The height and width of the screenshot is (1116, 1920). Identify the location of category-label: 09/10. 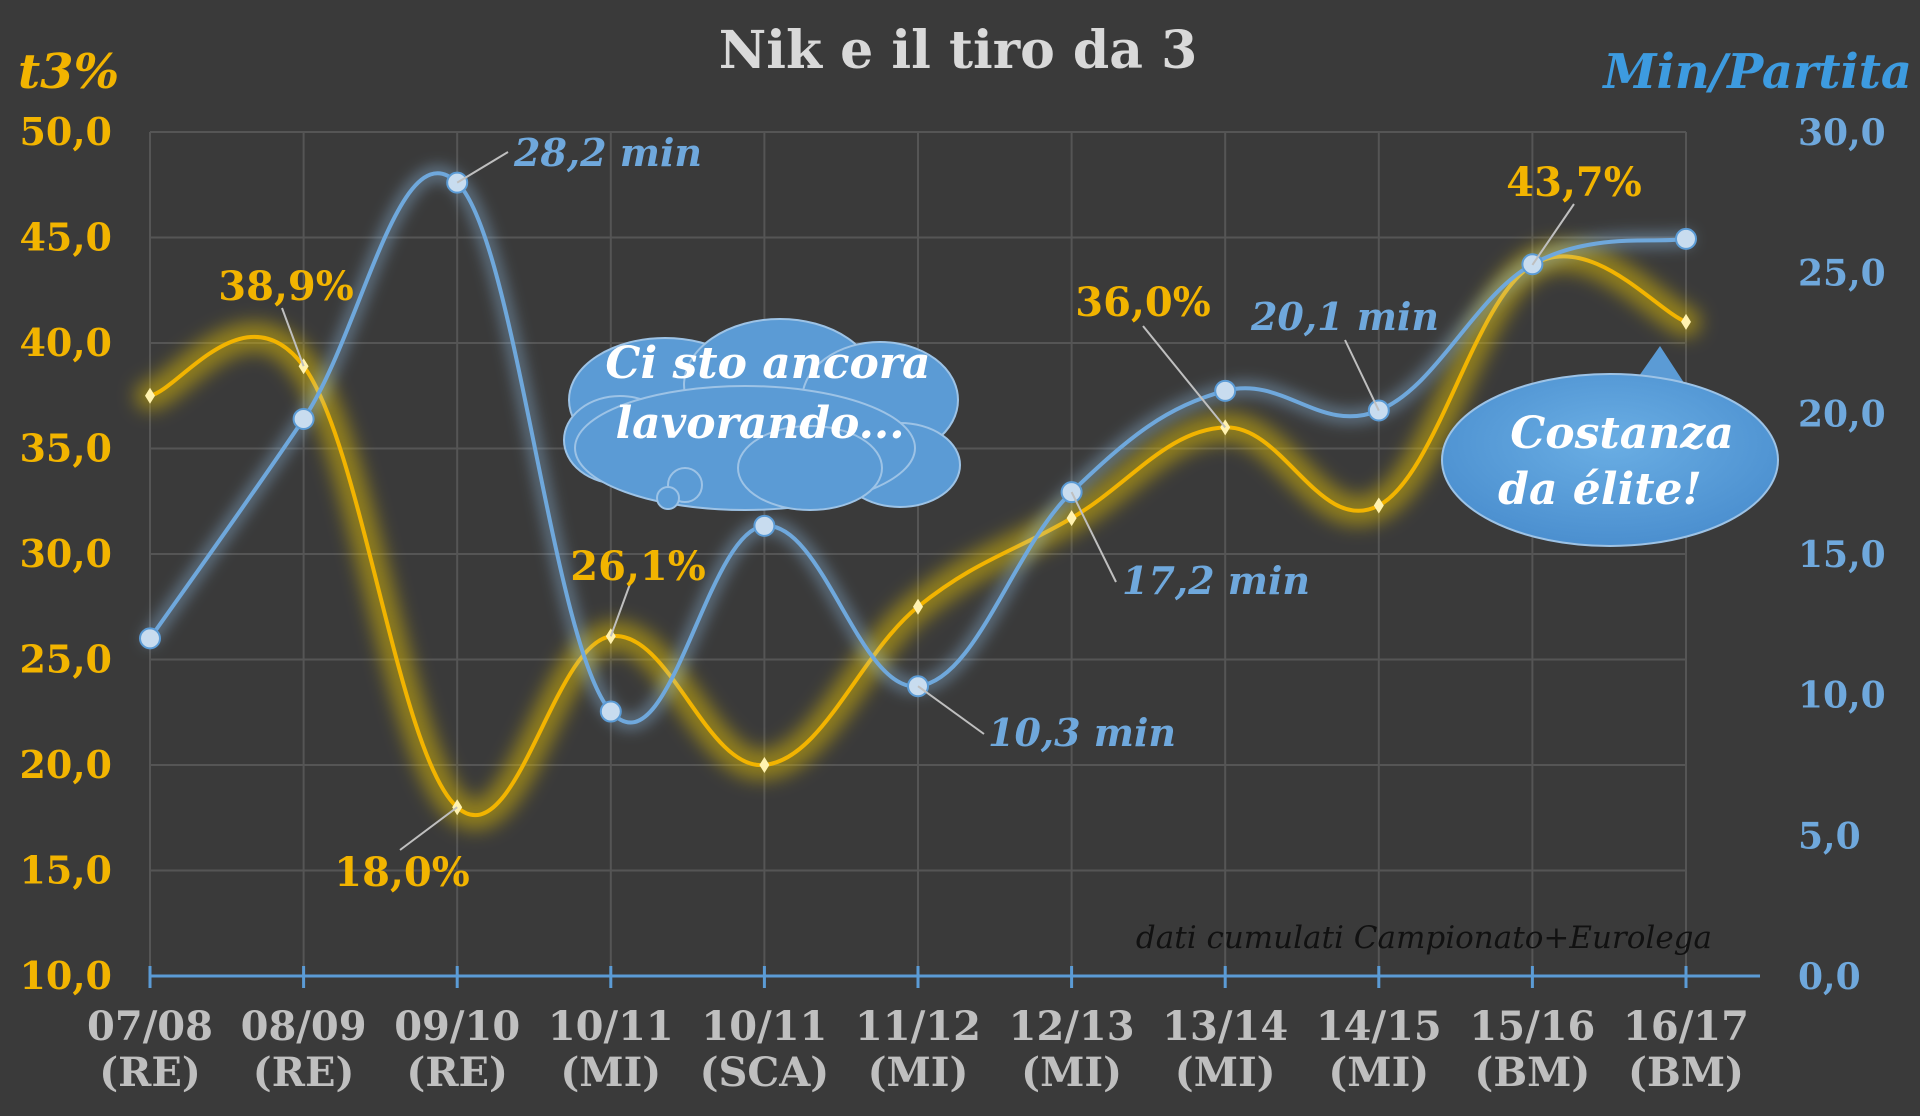
(457, 1026).